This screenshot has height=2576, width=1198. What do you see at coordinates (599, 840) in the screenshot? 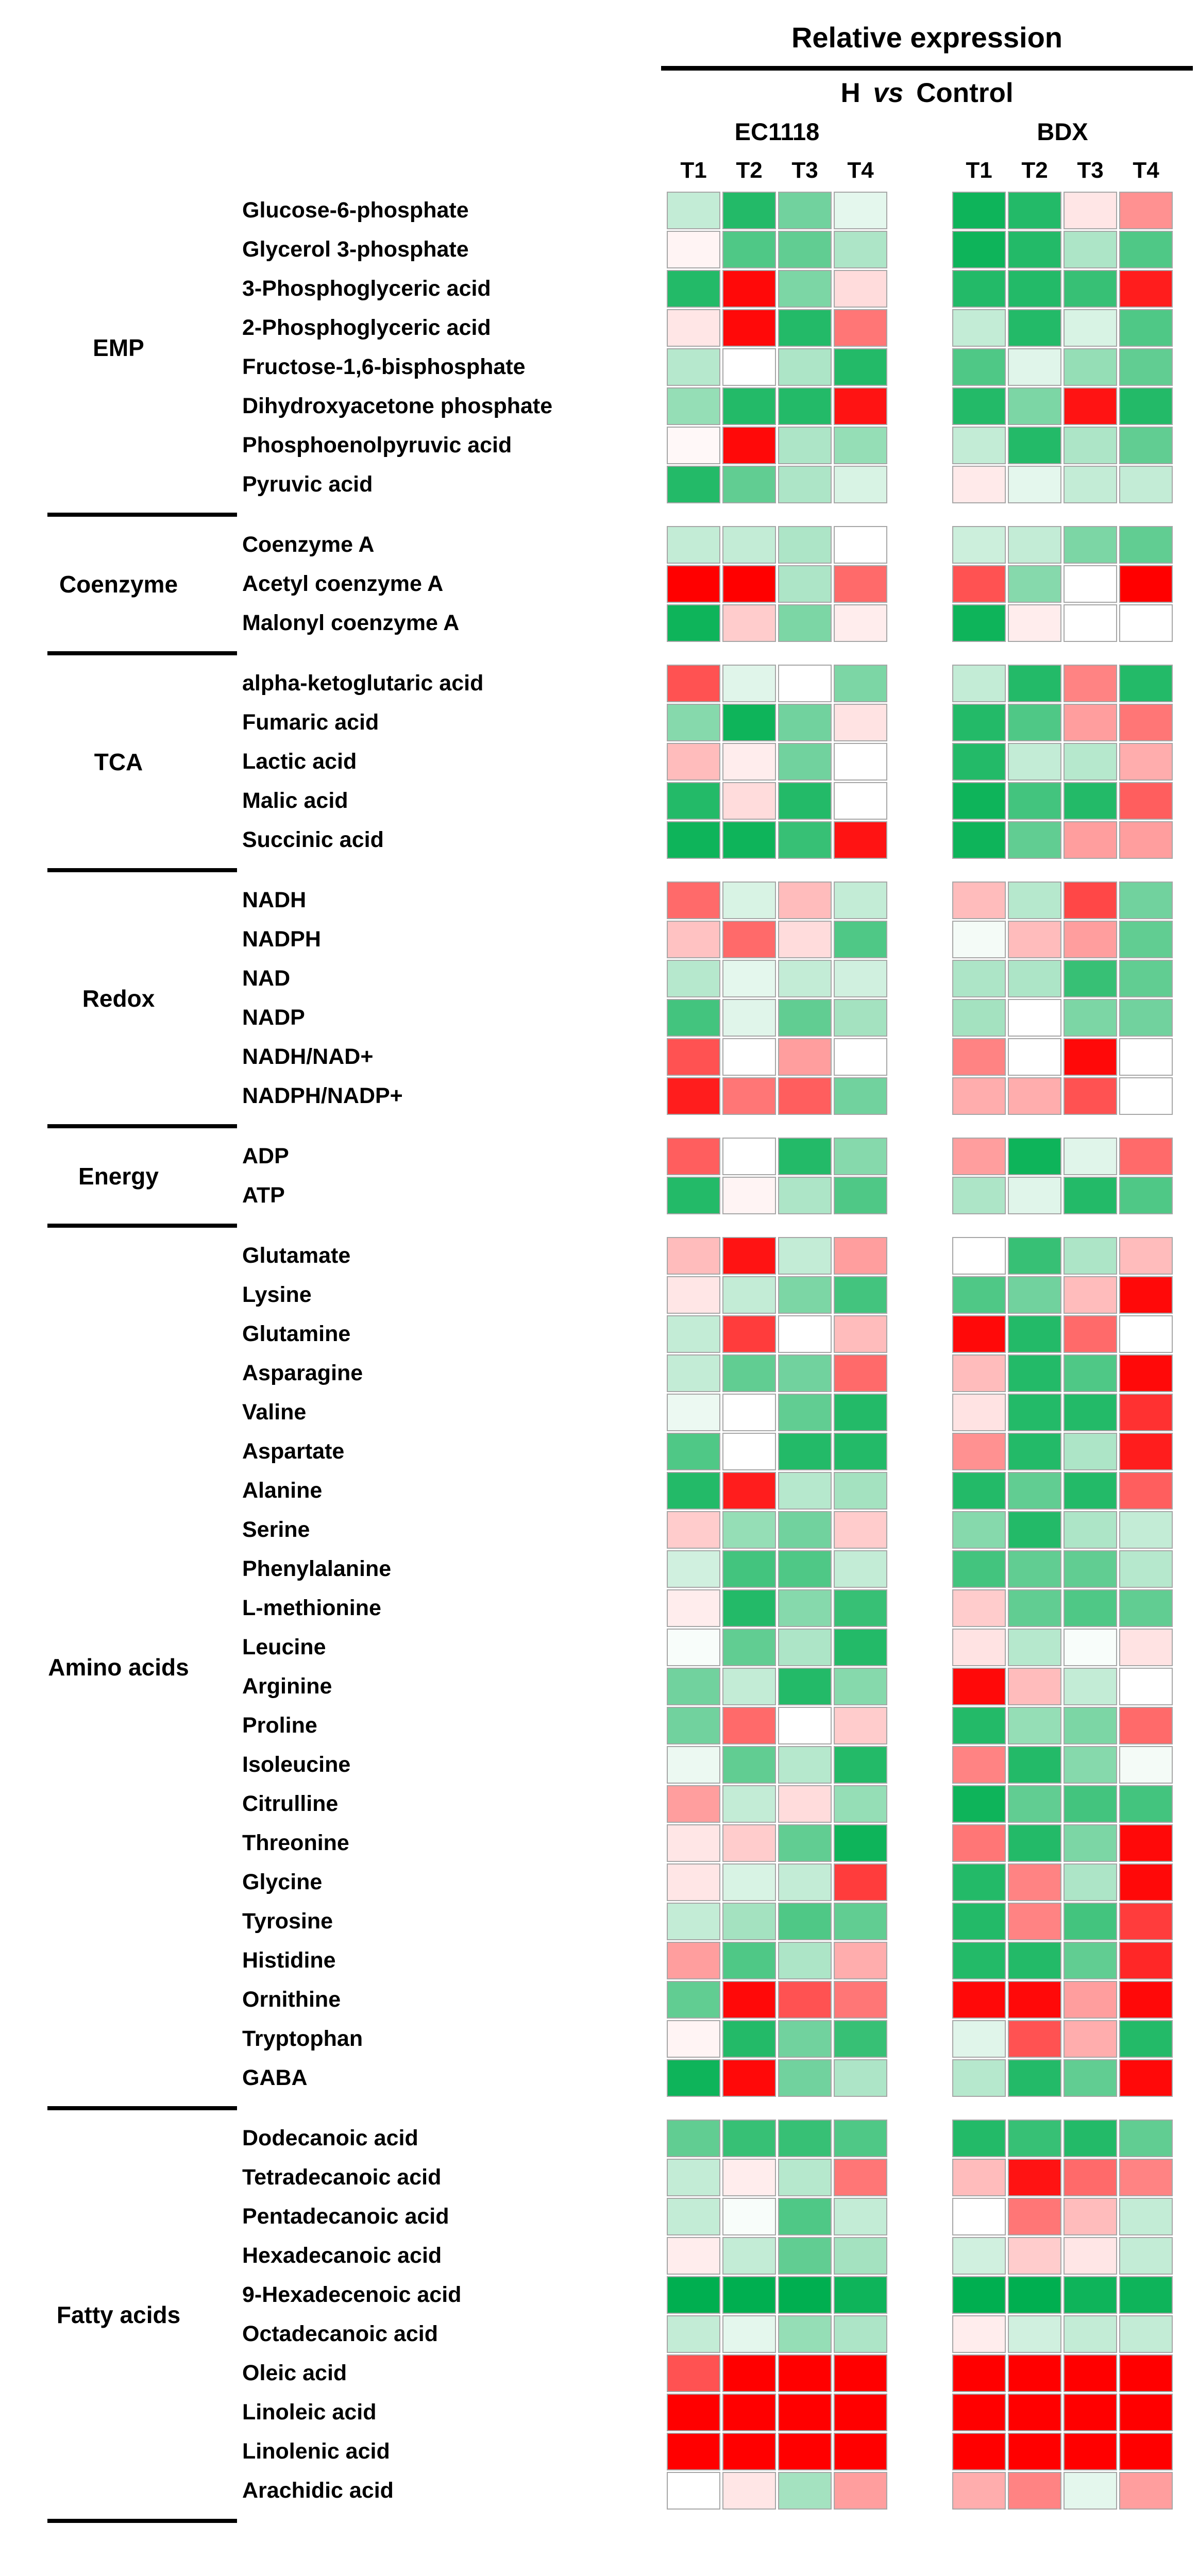
I see `heatmap-row: Succinic acid` at bounding box center [599, 840].